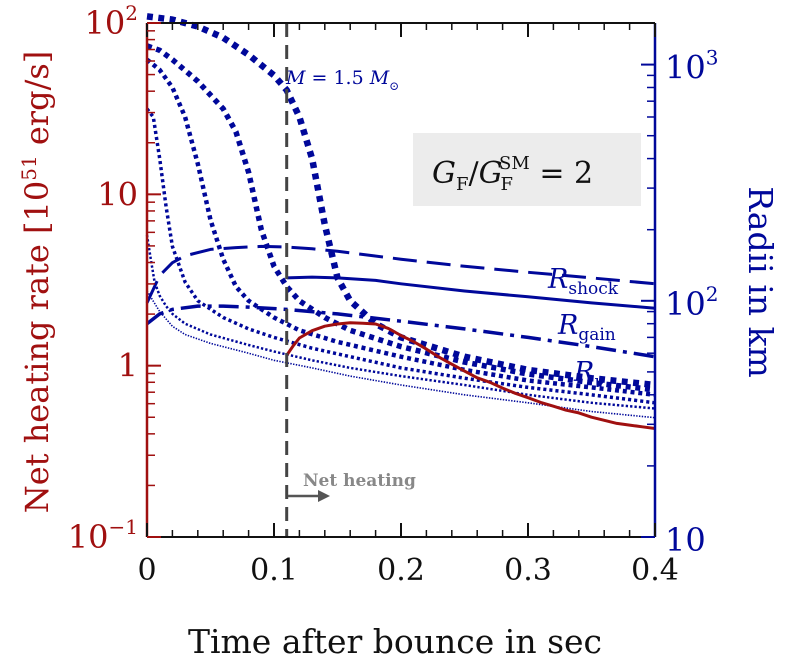 The image size is (789, 671). Describe the element at coordinates (685, 540) in the screenshot. I see `right-tick-label: 10` at that location.